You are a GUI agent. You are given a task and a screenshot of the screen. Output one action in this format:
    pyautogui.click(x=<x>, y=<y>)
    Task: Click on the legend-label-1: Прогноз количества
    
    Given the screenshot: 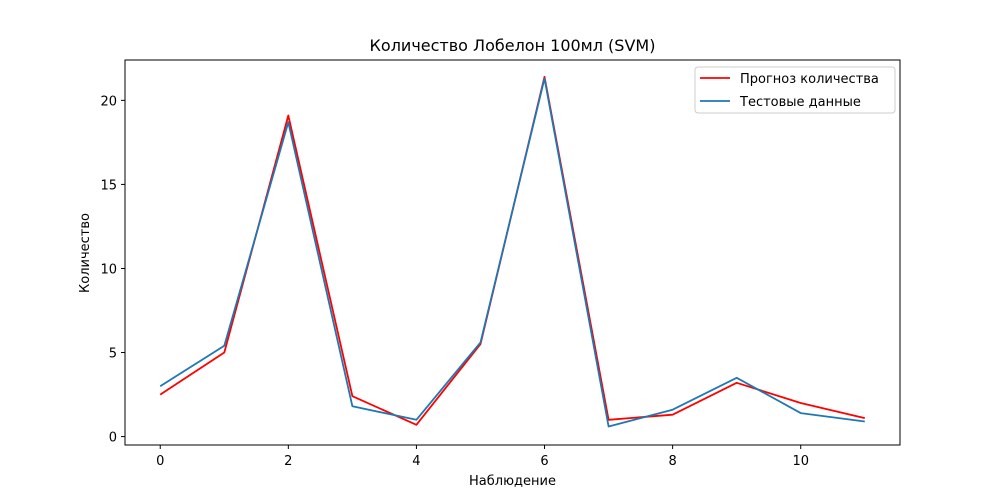 What is the action you would take?
    pyautogui.click(x=809, y=79)
    